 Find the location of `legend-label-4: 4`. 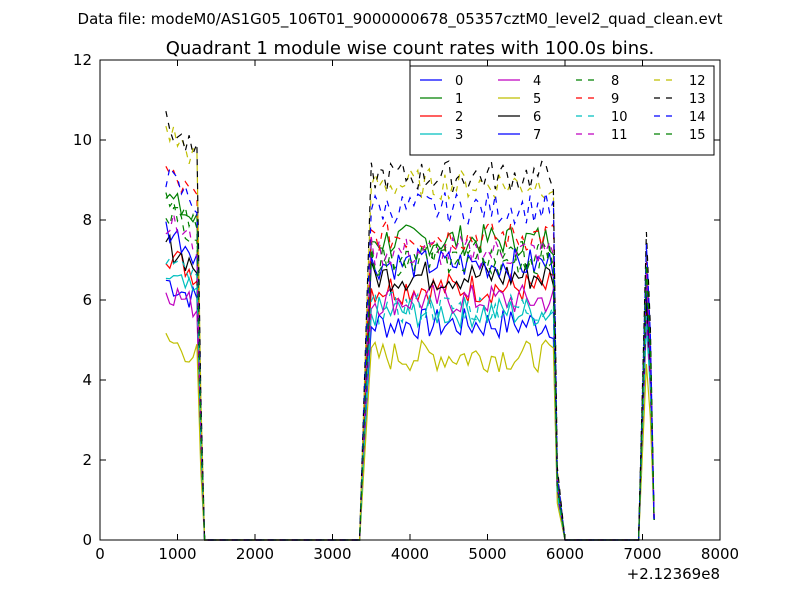

legend-label-4: 4 is located at coordinates (537, 81).